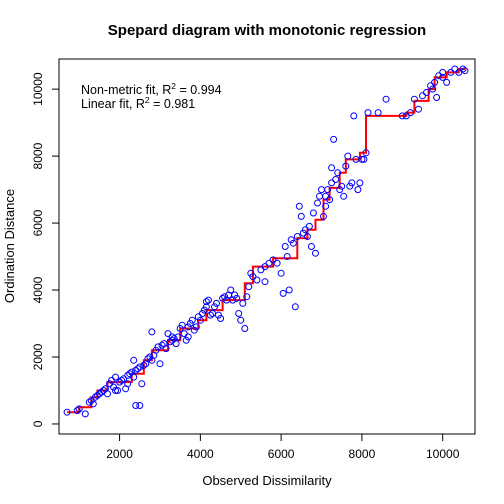 The image size is (504, 504). Describe the element at coordinates (38, 222) in the screenshot. I see `y-tick-label: 6000` at that location.